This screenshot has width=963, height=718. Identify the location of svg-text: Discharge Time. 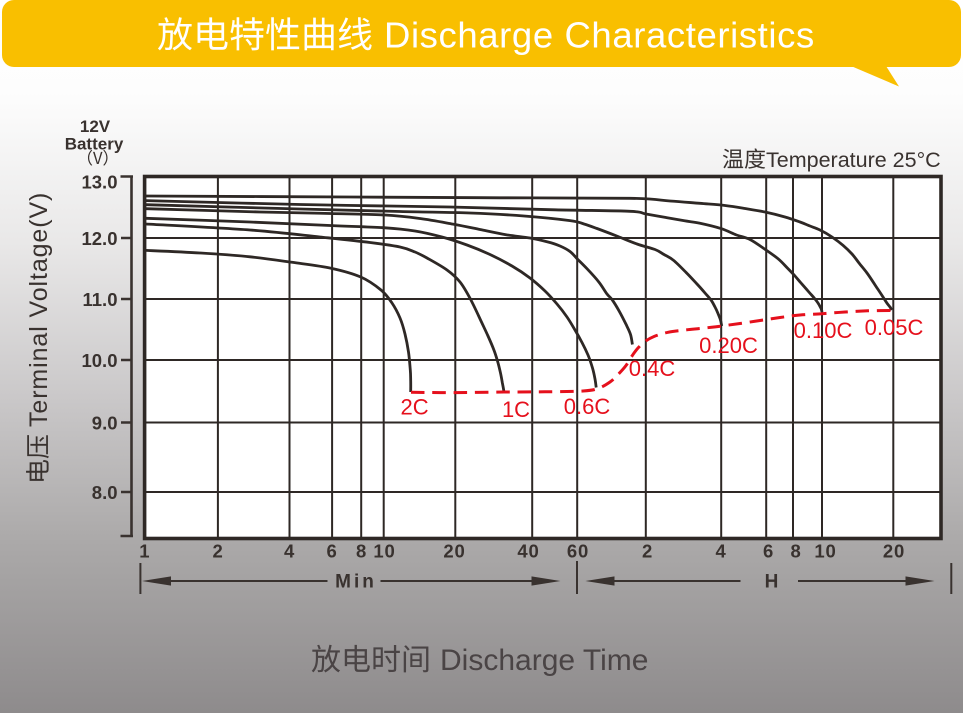
(544, 660).